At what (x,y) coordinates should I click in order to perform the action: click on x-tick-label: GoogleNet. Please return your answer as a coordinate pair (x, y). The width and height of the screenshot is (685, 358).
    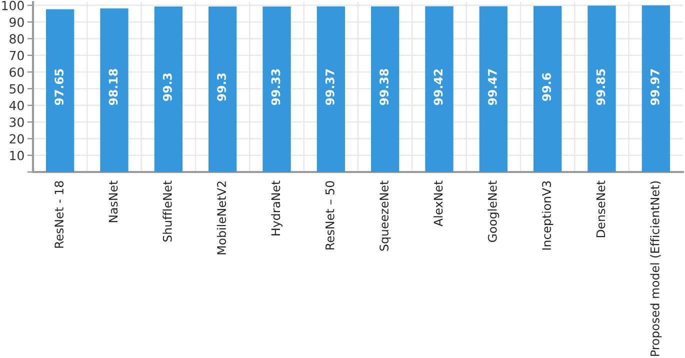
    Looking at the image, I should click on (494, 211).